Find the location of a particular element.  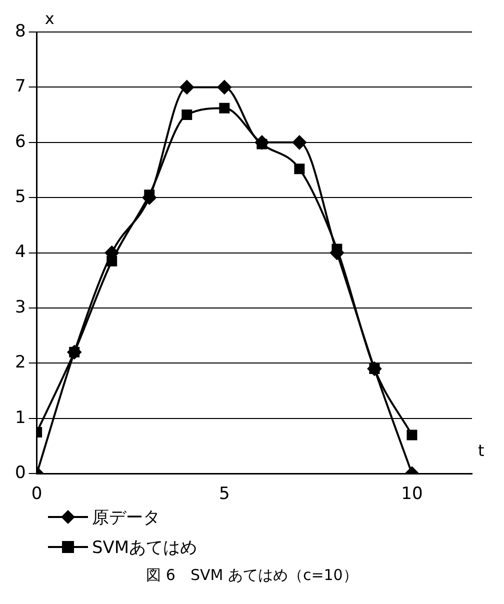

x-tick-label: 0 is located at coordinates (36, 494).